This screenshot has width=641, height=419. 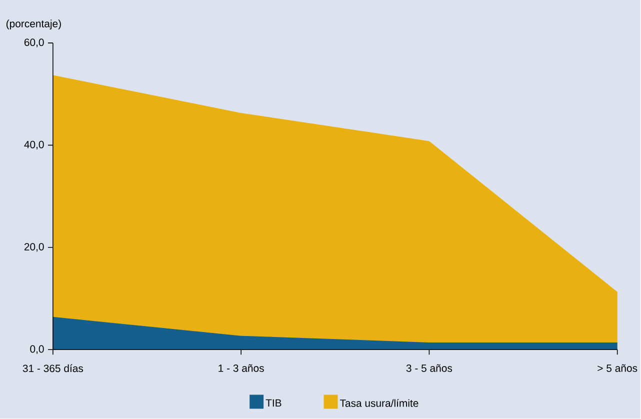 What do you see at coordinates (241, 368) in the screenshot?
I see `x-tick-label: 1 - 3 años` at bounding box center [241, 368].